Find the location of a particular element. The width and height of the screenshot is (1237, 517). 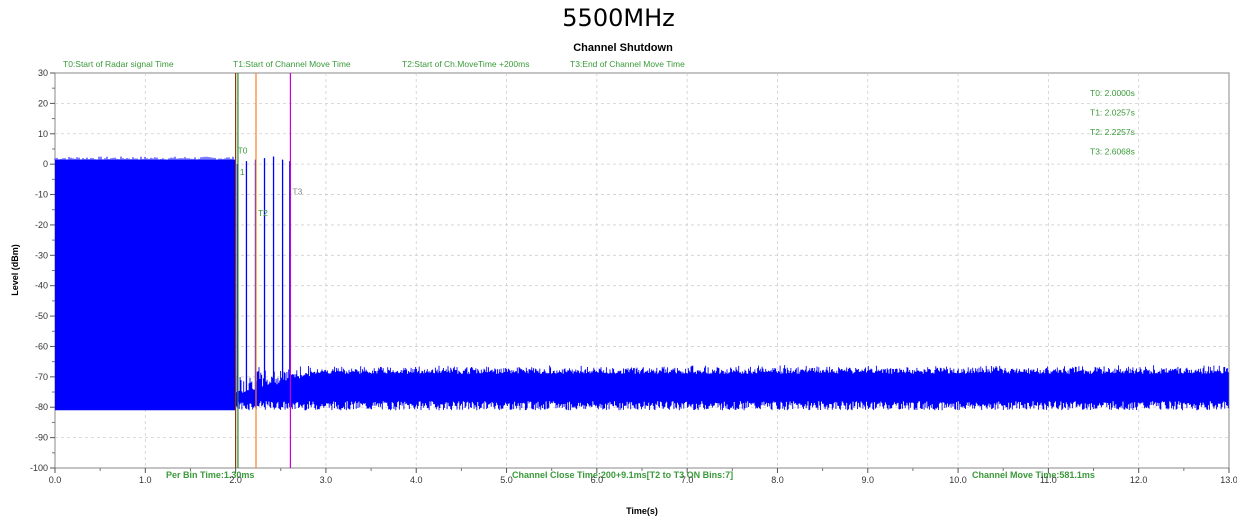

x-axis-label: Time(s) is located at coordinates (642, 511).